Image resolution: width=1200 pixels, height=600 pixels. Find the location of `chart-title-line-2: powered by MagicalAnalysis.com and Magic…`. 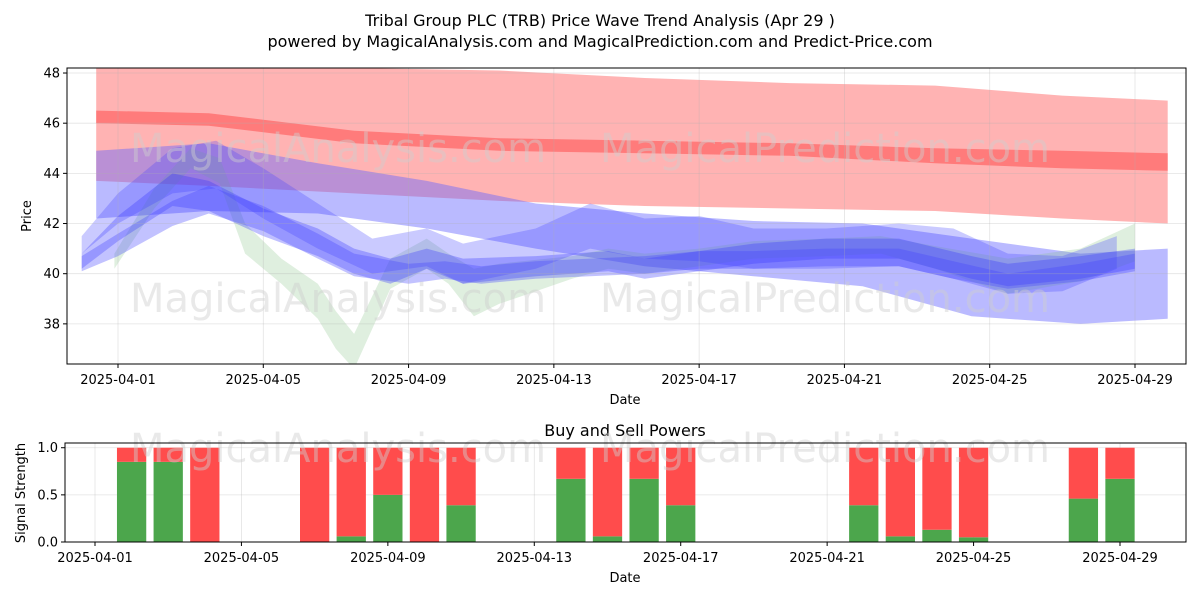

chart-title-line-2: powered by MagicalAnalysis.com and Magic… is located at coordinates (599, 41).